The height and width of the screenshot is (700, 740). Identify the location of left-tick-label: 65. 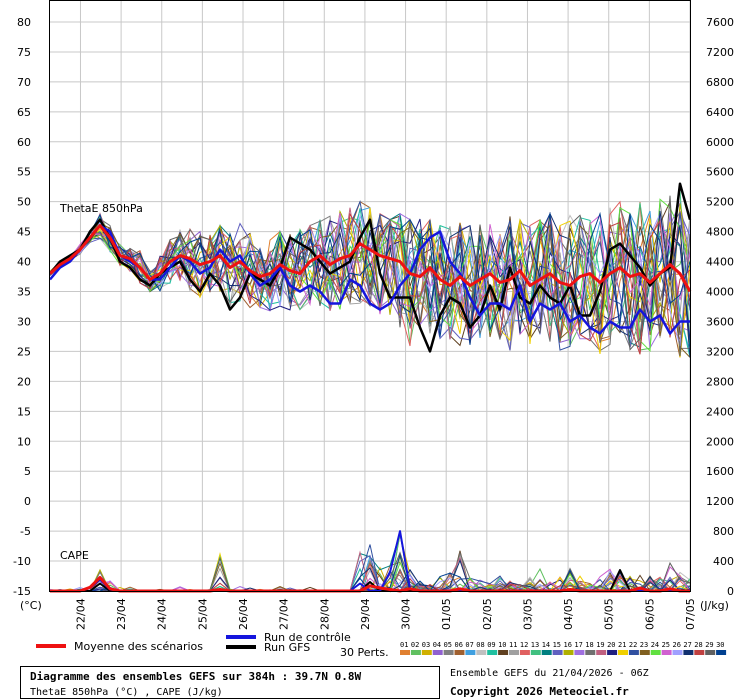
(24, 112).